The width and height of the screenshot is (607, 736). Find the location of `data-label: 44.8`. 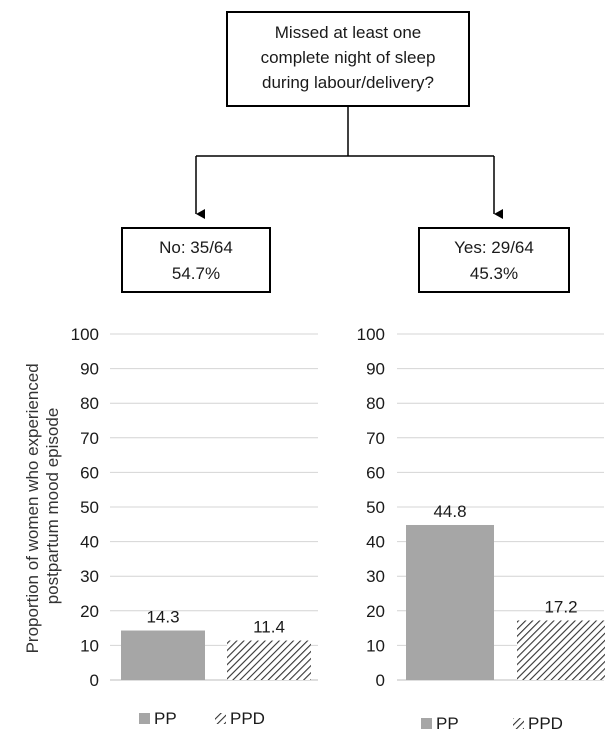

data-label: 44.8 is located at coordinates (449, 511).